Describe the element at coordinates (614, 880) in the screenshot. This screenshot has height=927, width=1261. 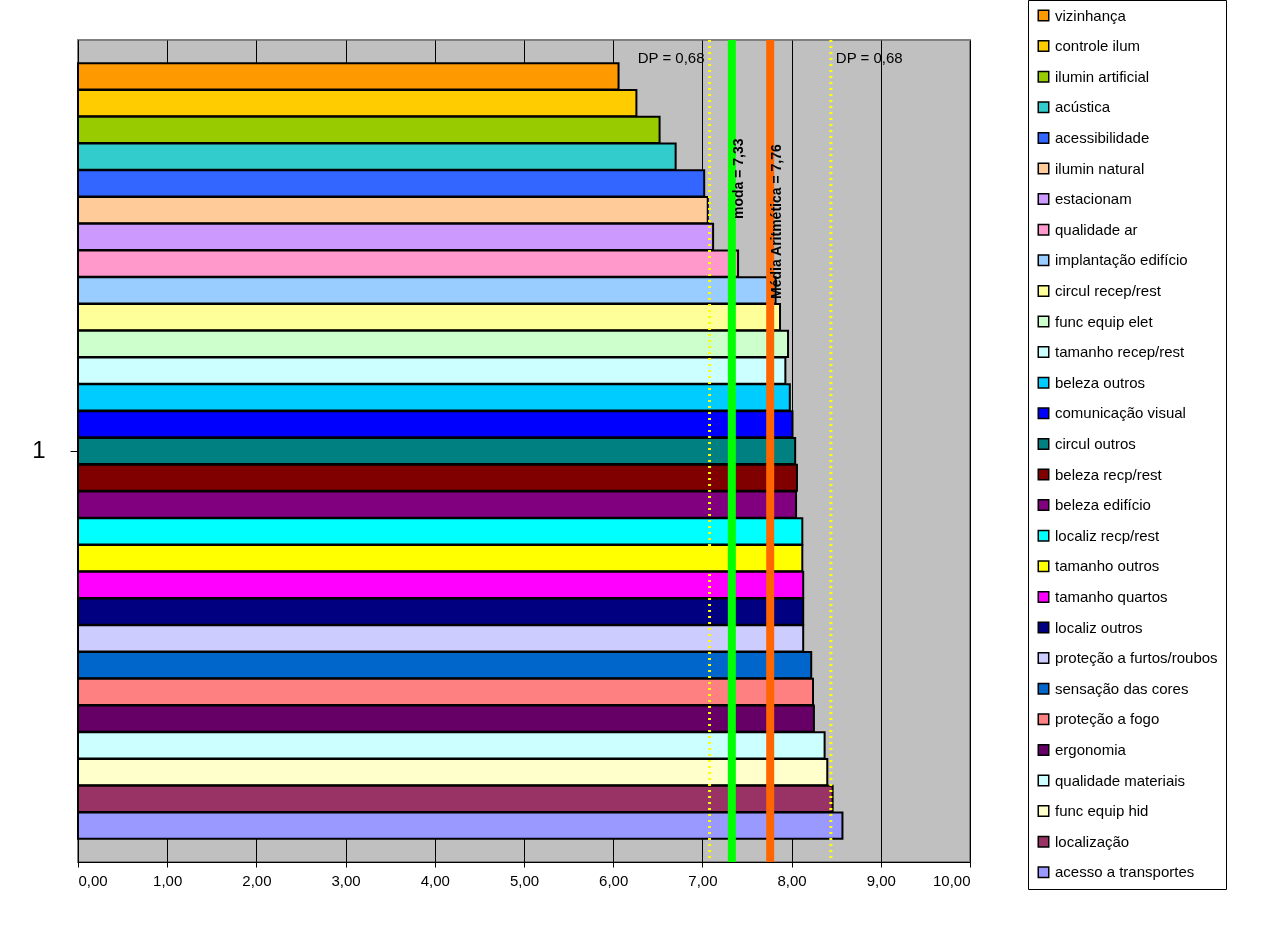
I see `x-tick-label: 6,00` at that location.